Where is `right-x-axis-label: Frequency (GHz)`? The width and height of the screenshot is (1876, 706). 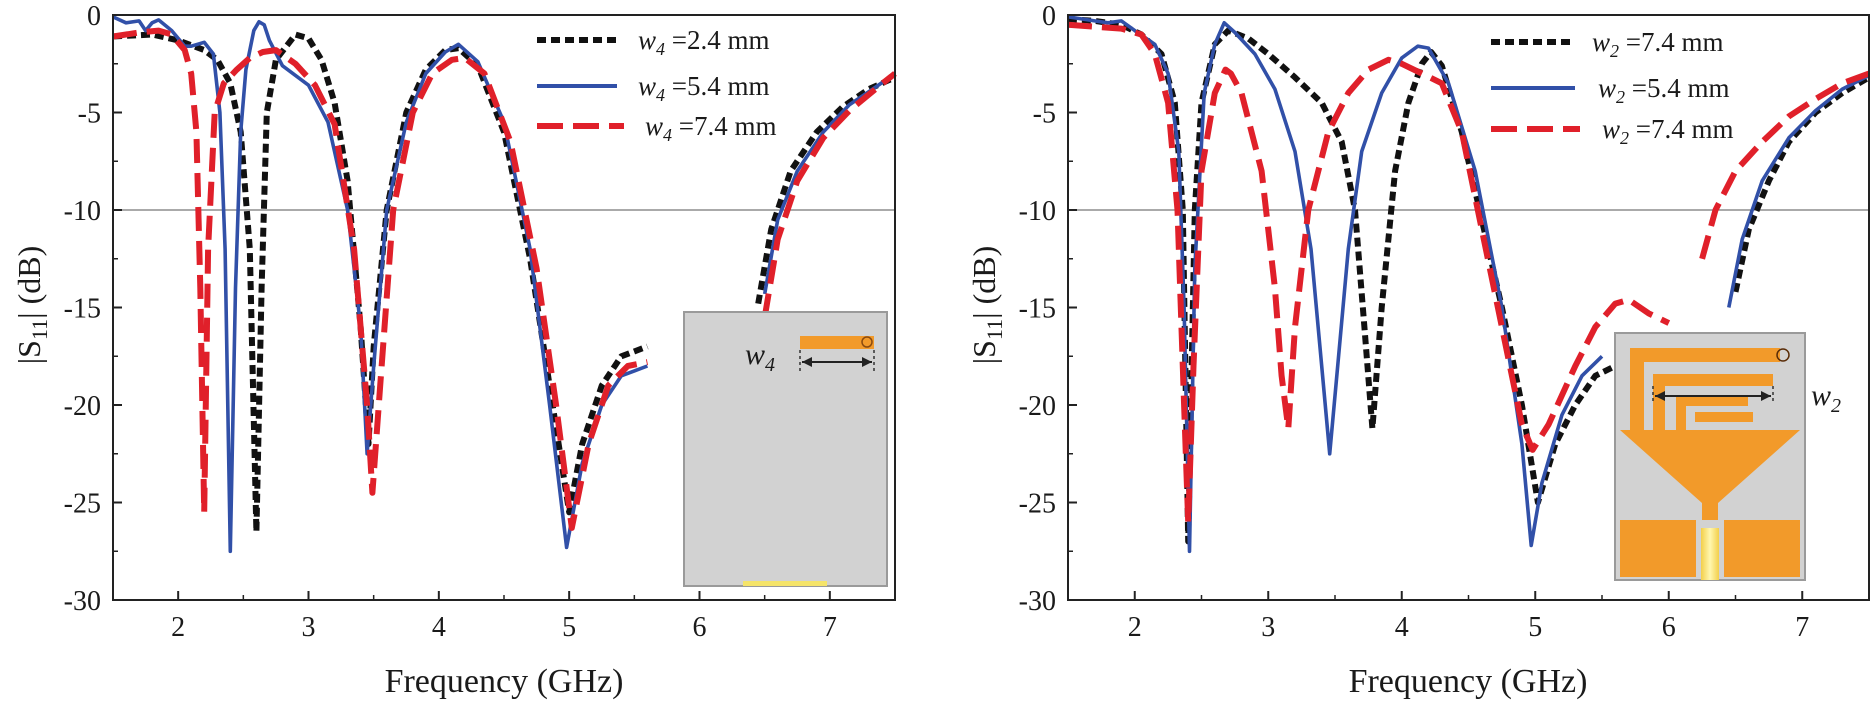
right-x-axis-label: Frequency (GHz) is located at coordinates (1468, 681).